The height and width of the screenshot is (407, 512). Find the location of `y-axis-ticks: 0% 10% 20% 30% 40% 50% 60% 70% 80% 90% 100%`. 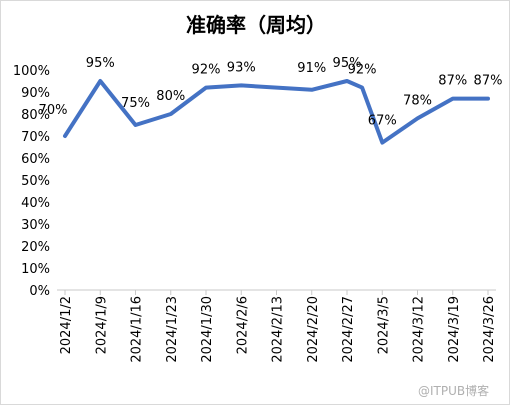

y-axis-ticks: 0% 10% 20% 30% 40% 50% 60% 70% 80% 90% 100% is located at coordinates (31, 181).